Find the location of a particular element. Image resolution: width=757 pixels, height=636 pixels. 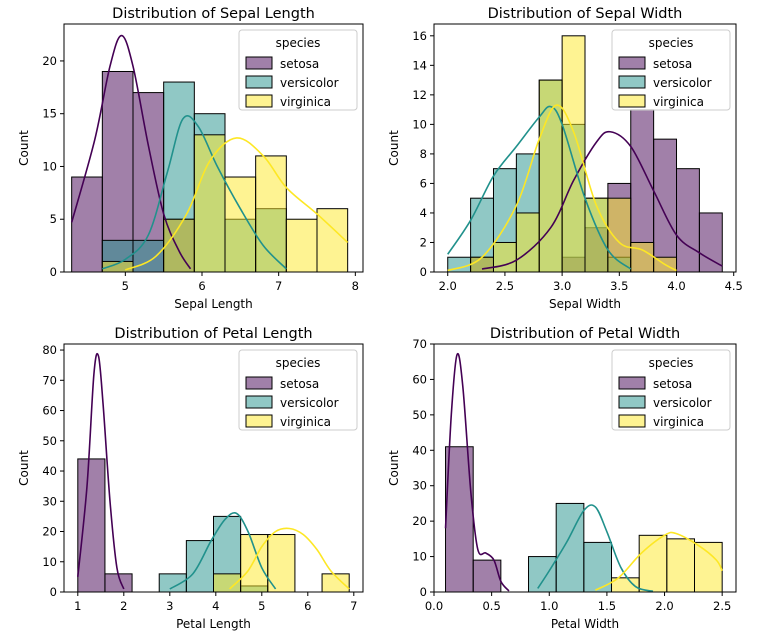

x-tick-label: 3.5 is located at coordinates (619, 286).